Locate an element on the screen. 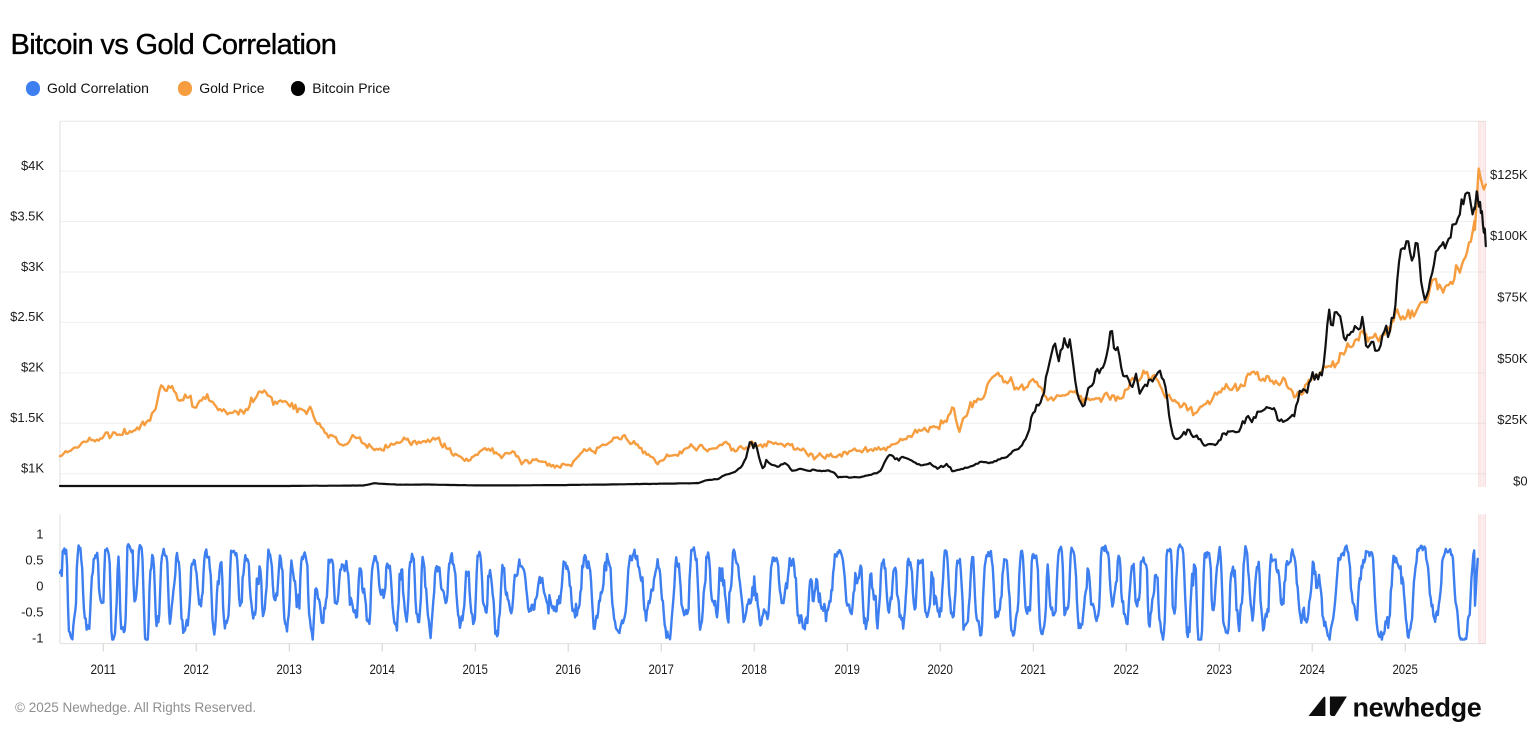 The height and width of the screenshot is (740, 1536). svg-text: newhedge is located at coordinates (1417, 707).